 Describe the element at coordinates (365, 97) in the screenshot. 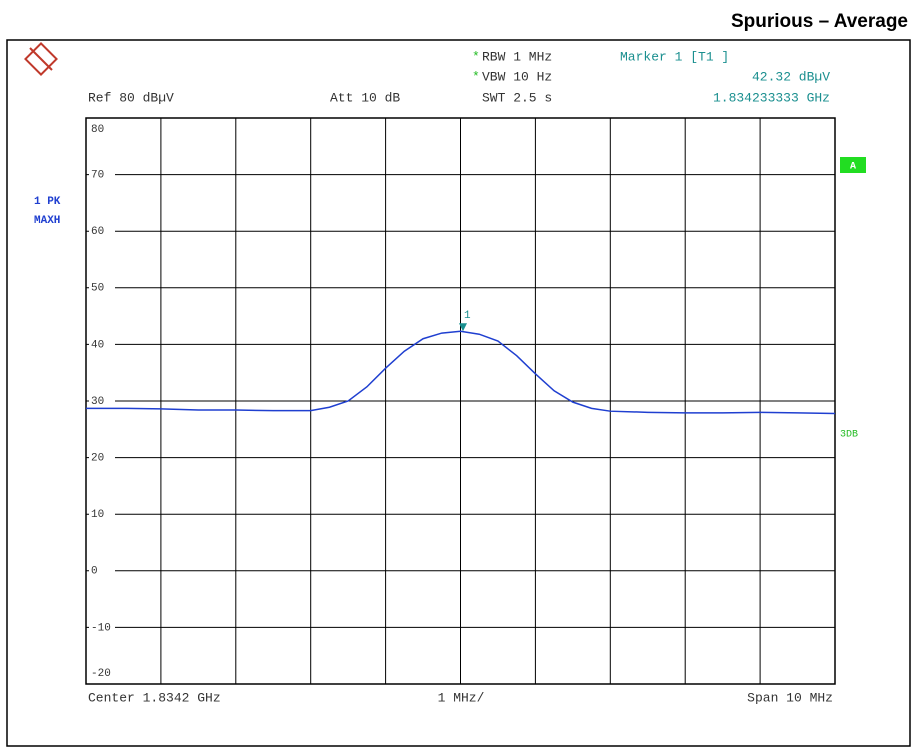

I see `attenuation: Att 10 dB` at that location.